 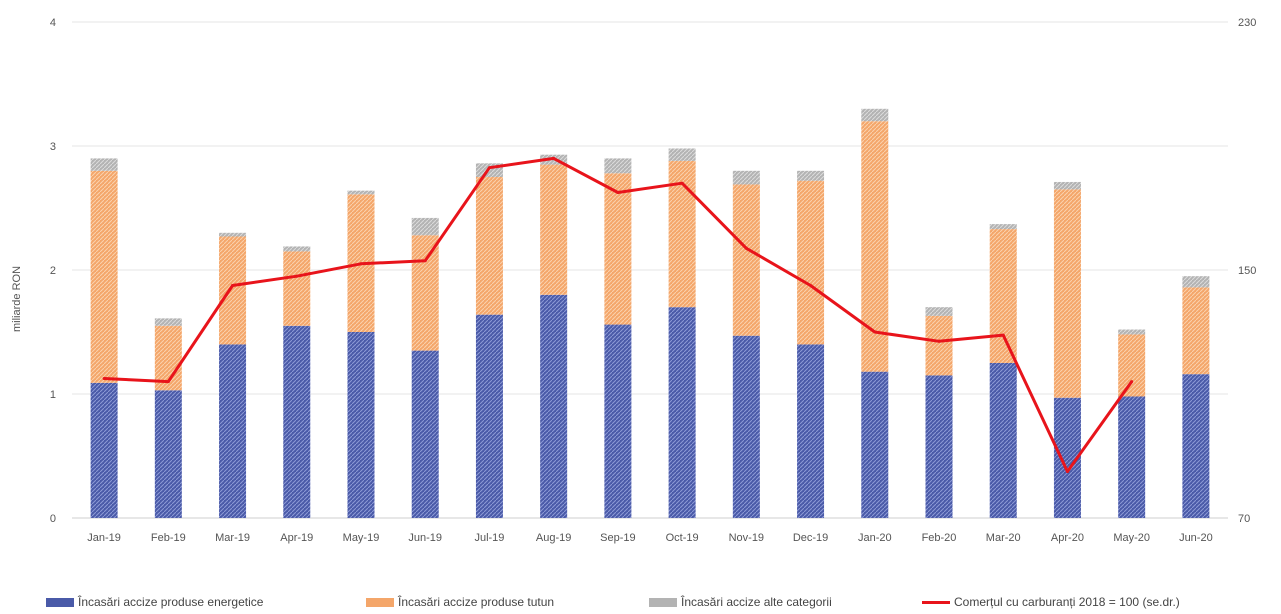 What do you see at coordinates (168, 538) in the screenshot?
I see `x-tick-label: Feb-19` at bounding box center [168, 538].